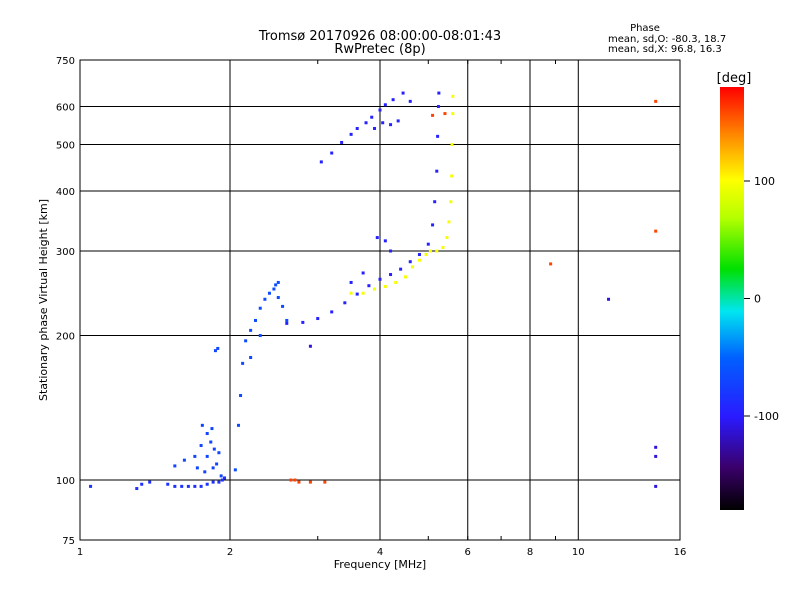 The width and height of the screenshot is (800, 600). I want to click on y-tick-label: 400, so click(65, 192).